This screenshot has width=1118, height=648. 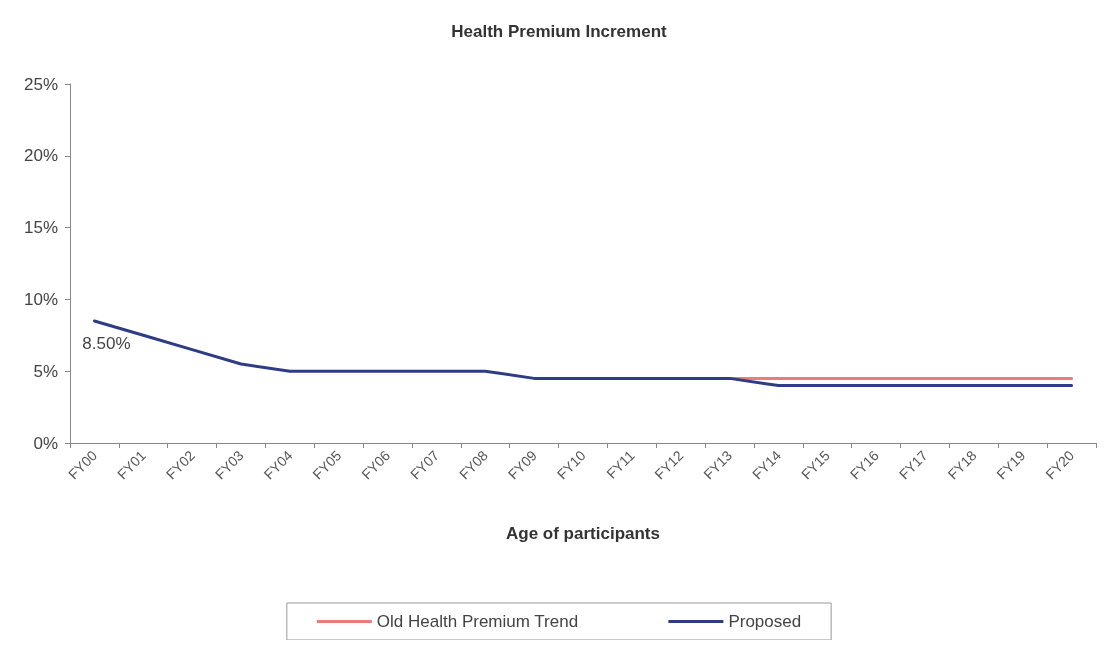 What do you see at coordinates (106, 343) in the screenshot?
I see `data-label: 8.50%` at bounding box center [106, 343].